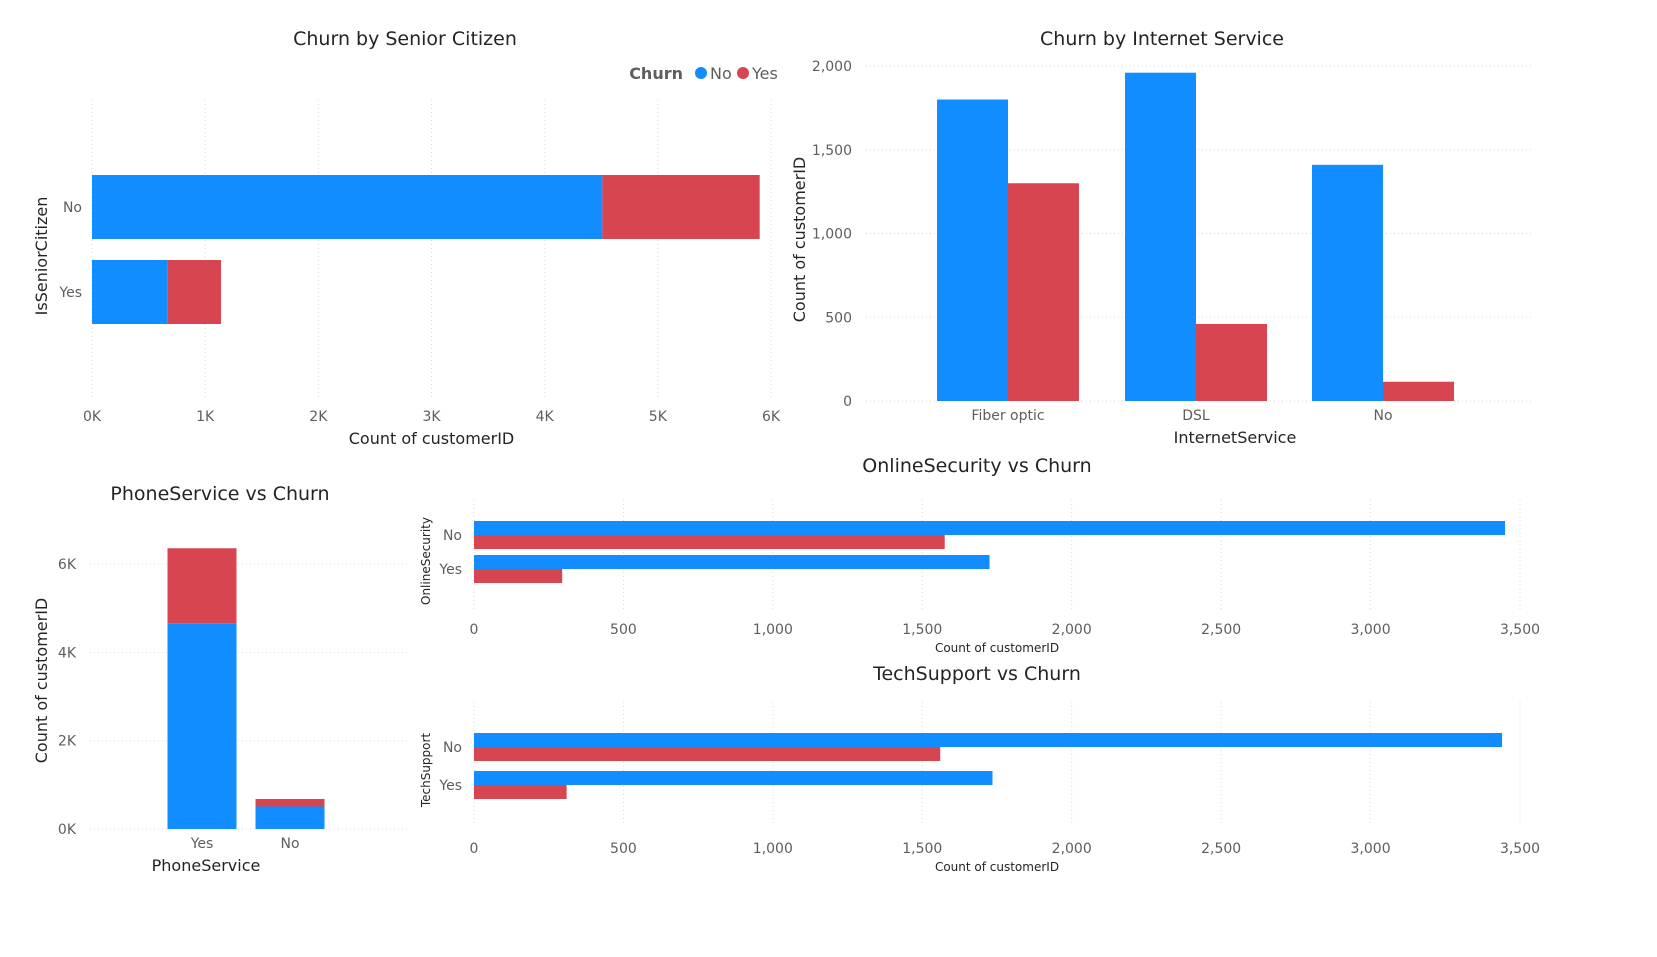 The width and height of the screenshot is (1657, 957). I want to click on y-tick-label: 0, so click(847, 402).